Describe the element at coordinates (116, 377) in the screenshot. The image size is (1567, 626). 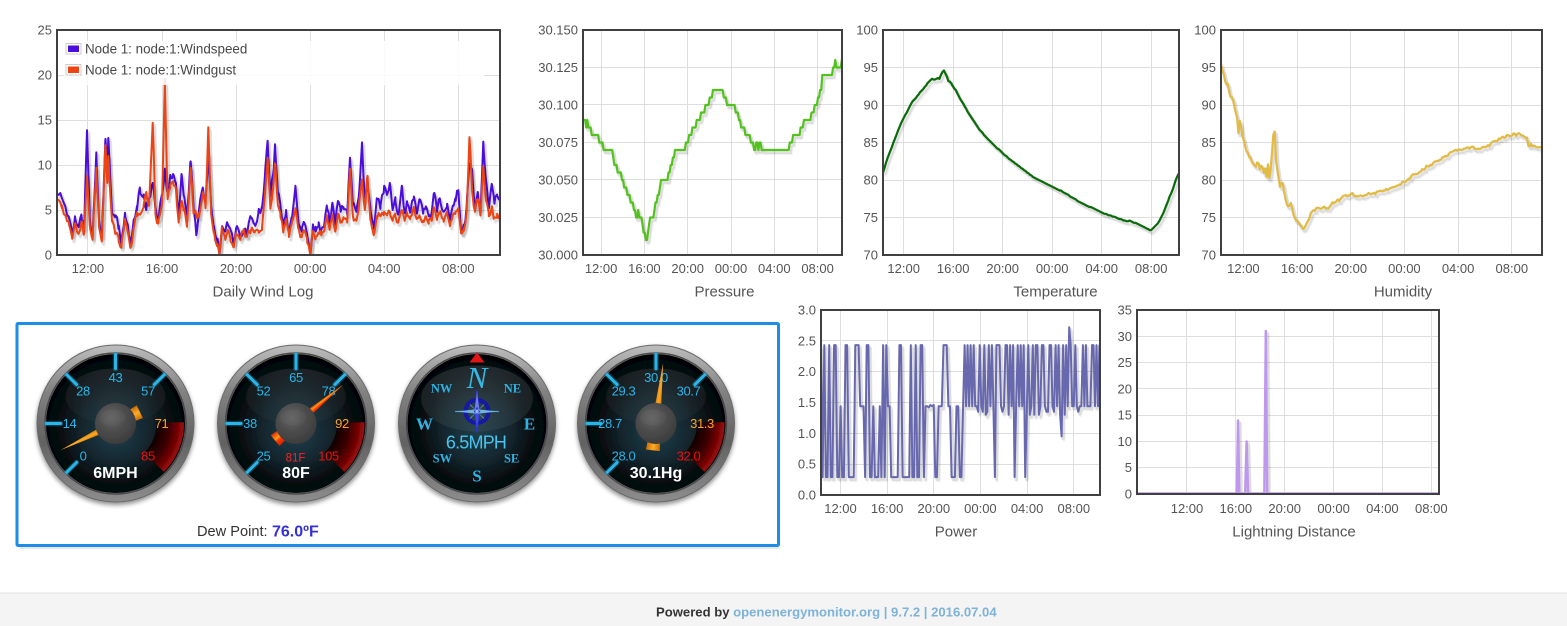
I see `svg-text: 43` at that location.